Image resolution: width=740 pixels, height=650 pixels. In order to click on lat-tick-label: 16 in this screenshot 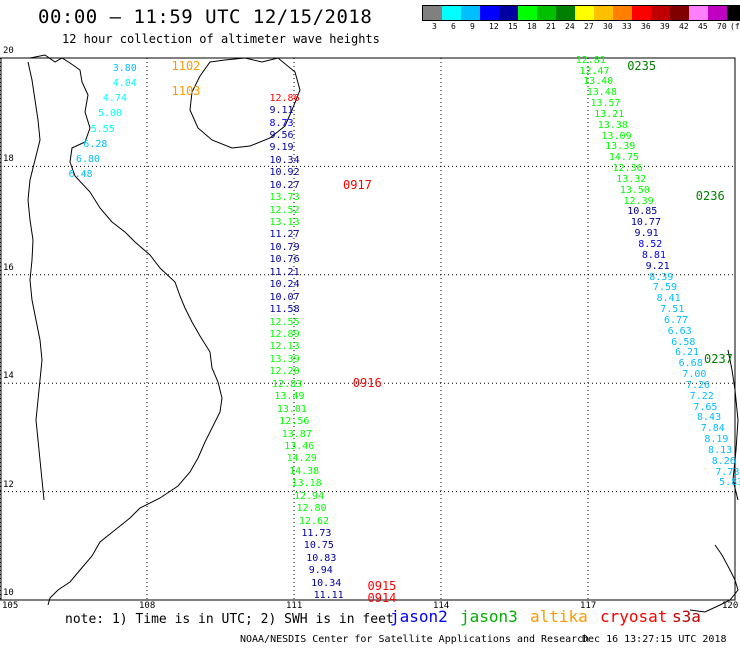, I will do `click(8, 267)`.